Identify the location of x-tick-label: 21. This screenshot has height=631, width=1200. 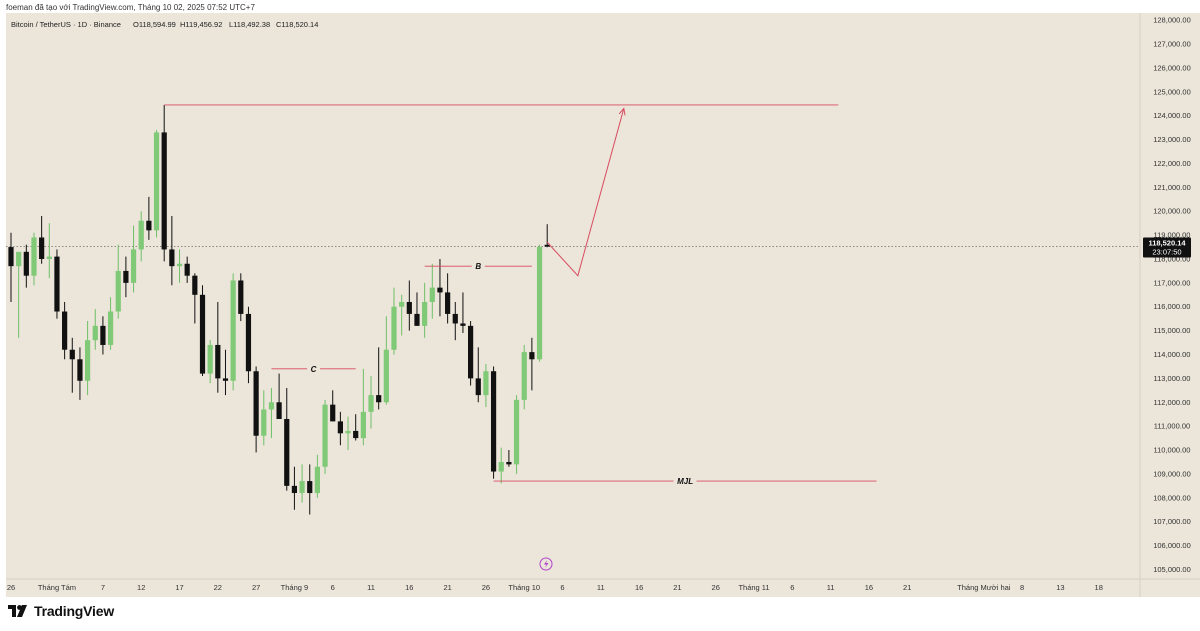
(677, 587).